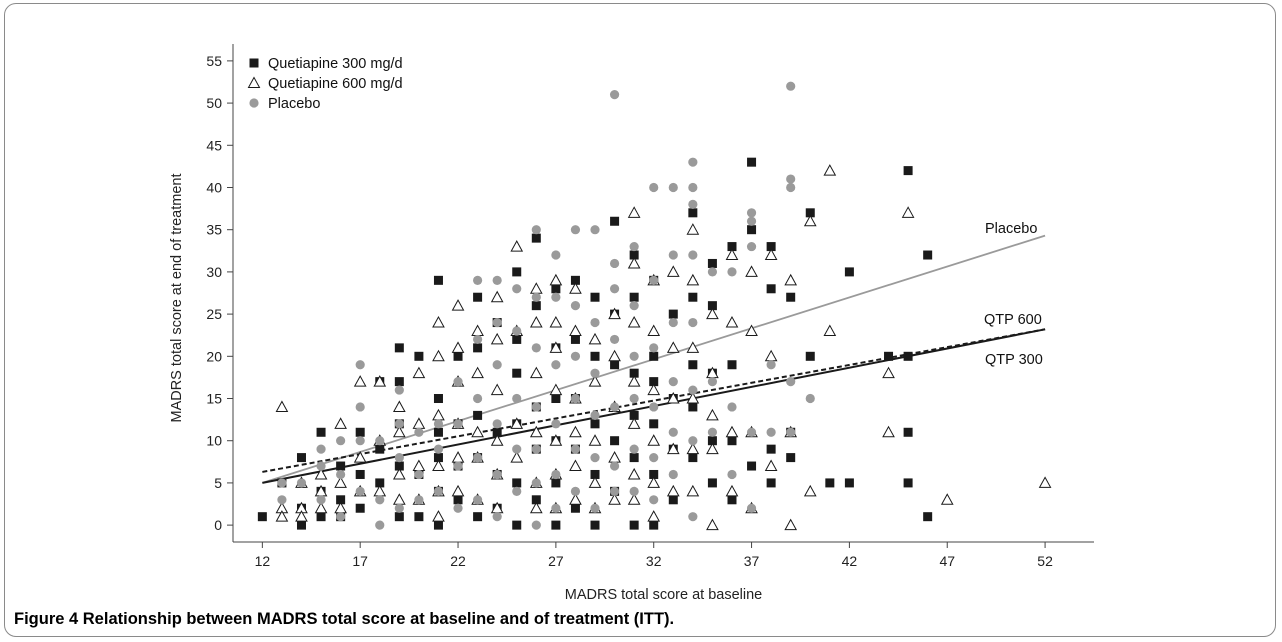 This screenshot has height=642, width=1282. Describe the element at coordinates (850, 561) in the screenshot. I see `x-tick-label: 42` at that location.